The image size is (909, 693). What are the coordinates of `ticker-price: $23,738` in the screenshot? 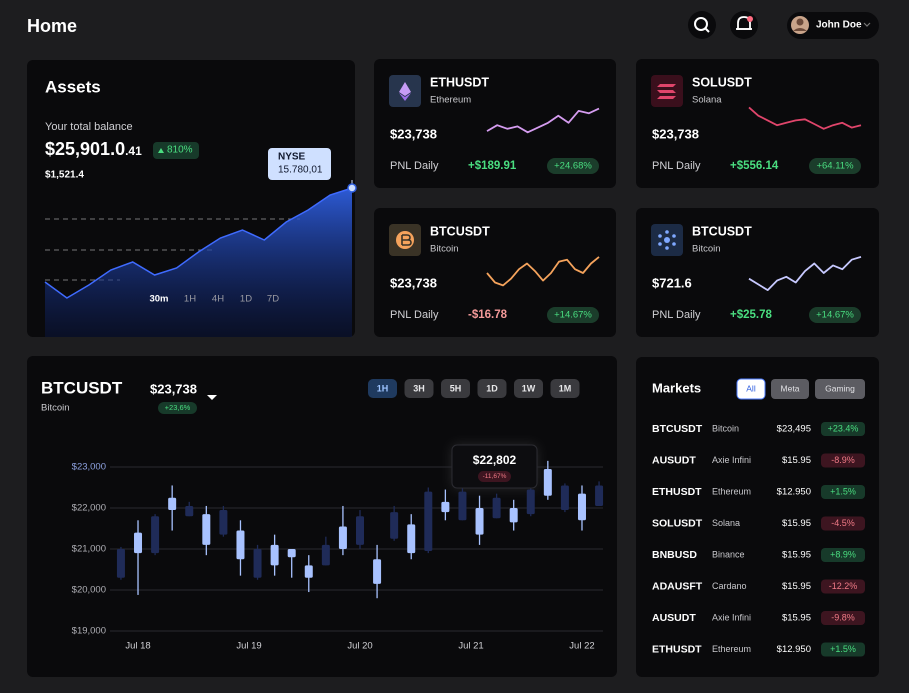 It's located at (413, 133).